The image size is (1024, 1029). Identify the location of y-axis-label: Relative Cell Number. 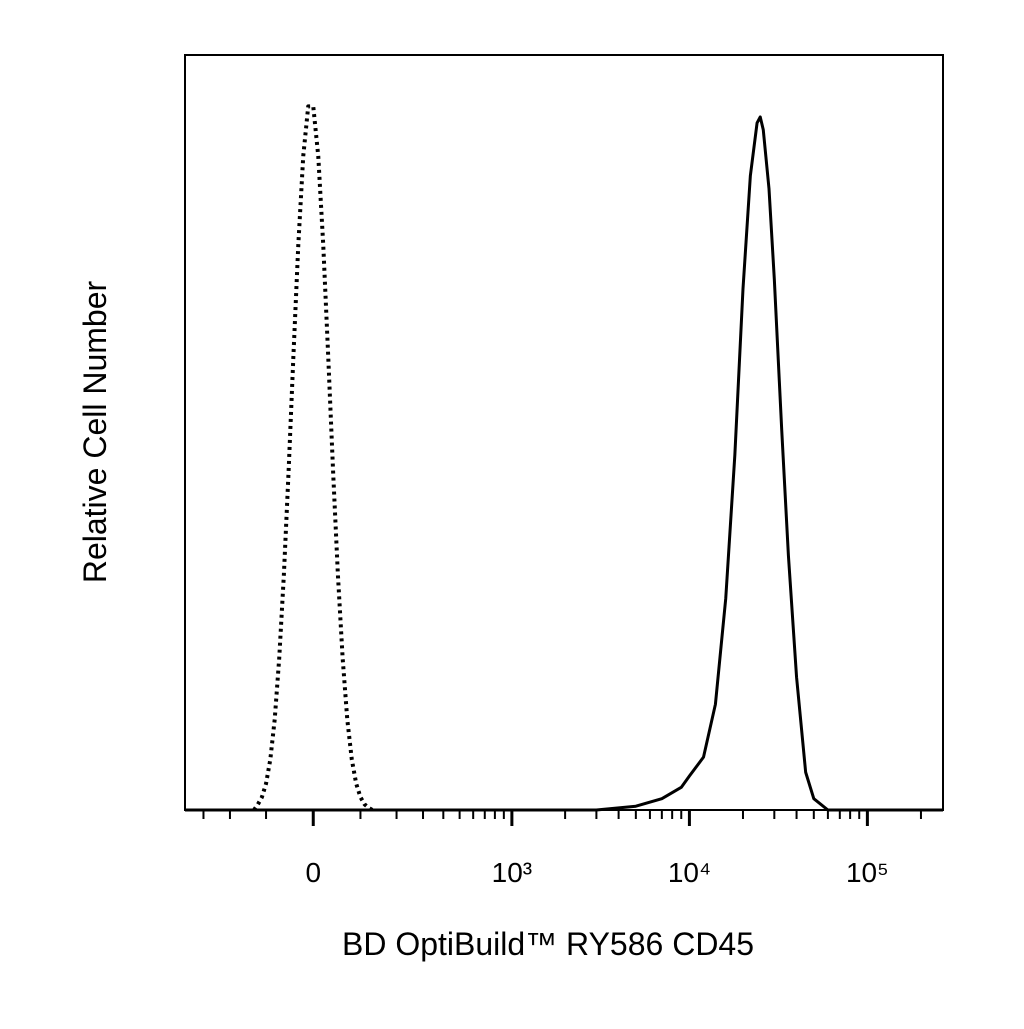
(95, 431).